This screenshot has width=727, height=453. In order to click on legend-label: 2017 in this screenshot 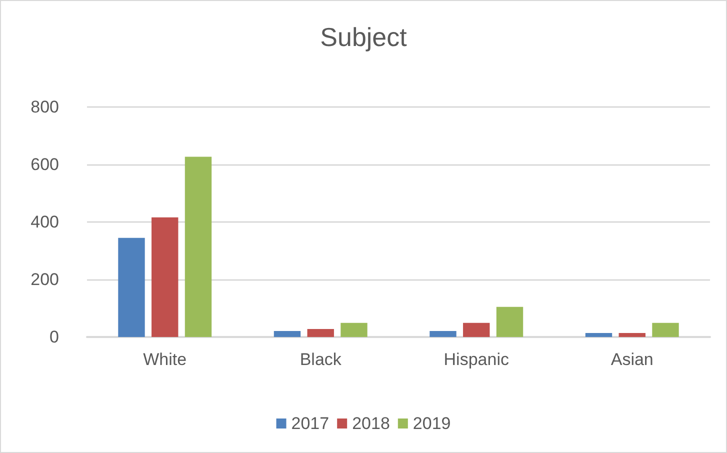, I will do `click(310, 423)`.